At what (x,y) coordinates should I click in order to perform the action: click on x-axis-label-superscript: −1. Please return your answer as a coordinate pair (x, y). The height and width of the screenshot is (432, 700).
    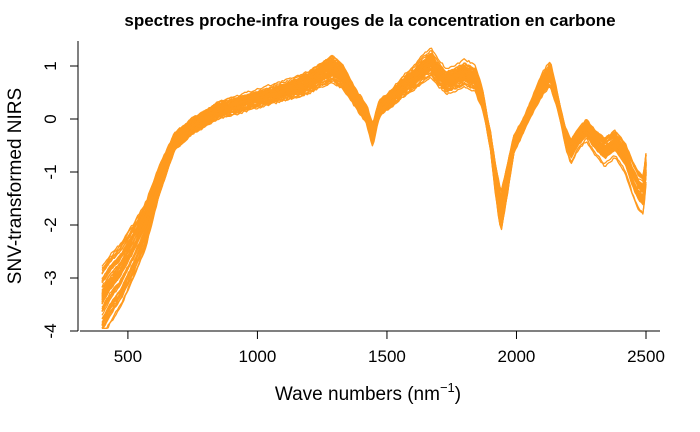
    Looking at the image, I should click on (447, 387).